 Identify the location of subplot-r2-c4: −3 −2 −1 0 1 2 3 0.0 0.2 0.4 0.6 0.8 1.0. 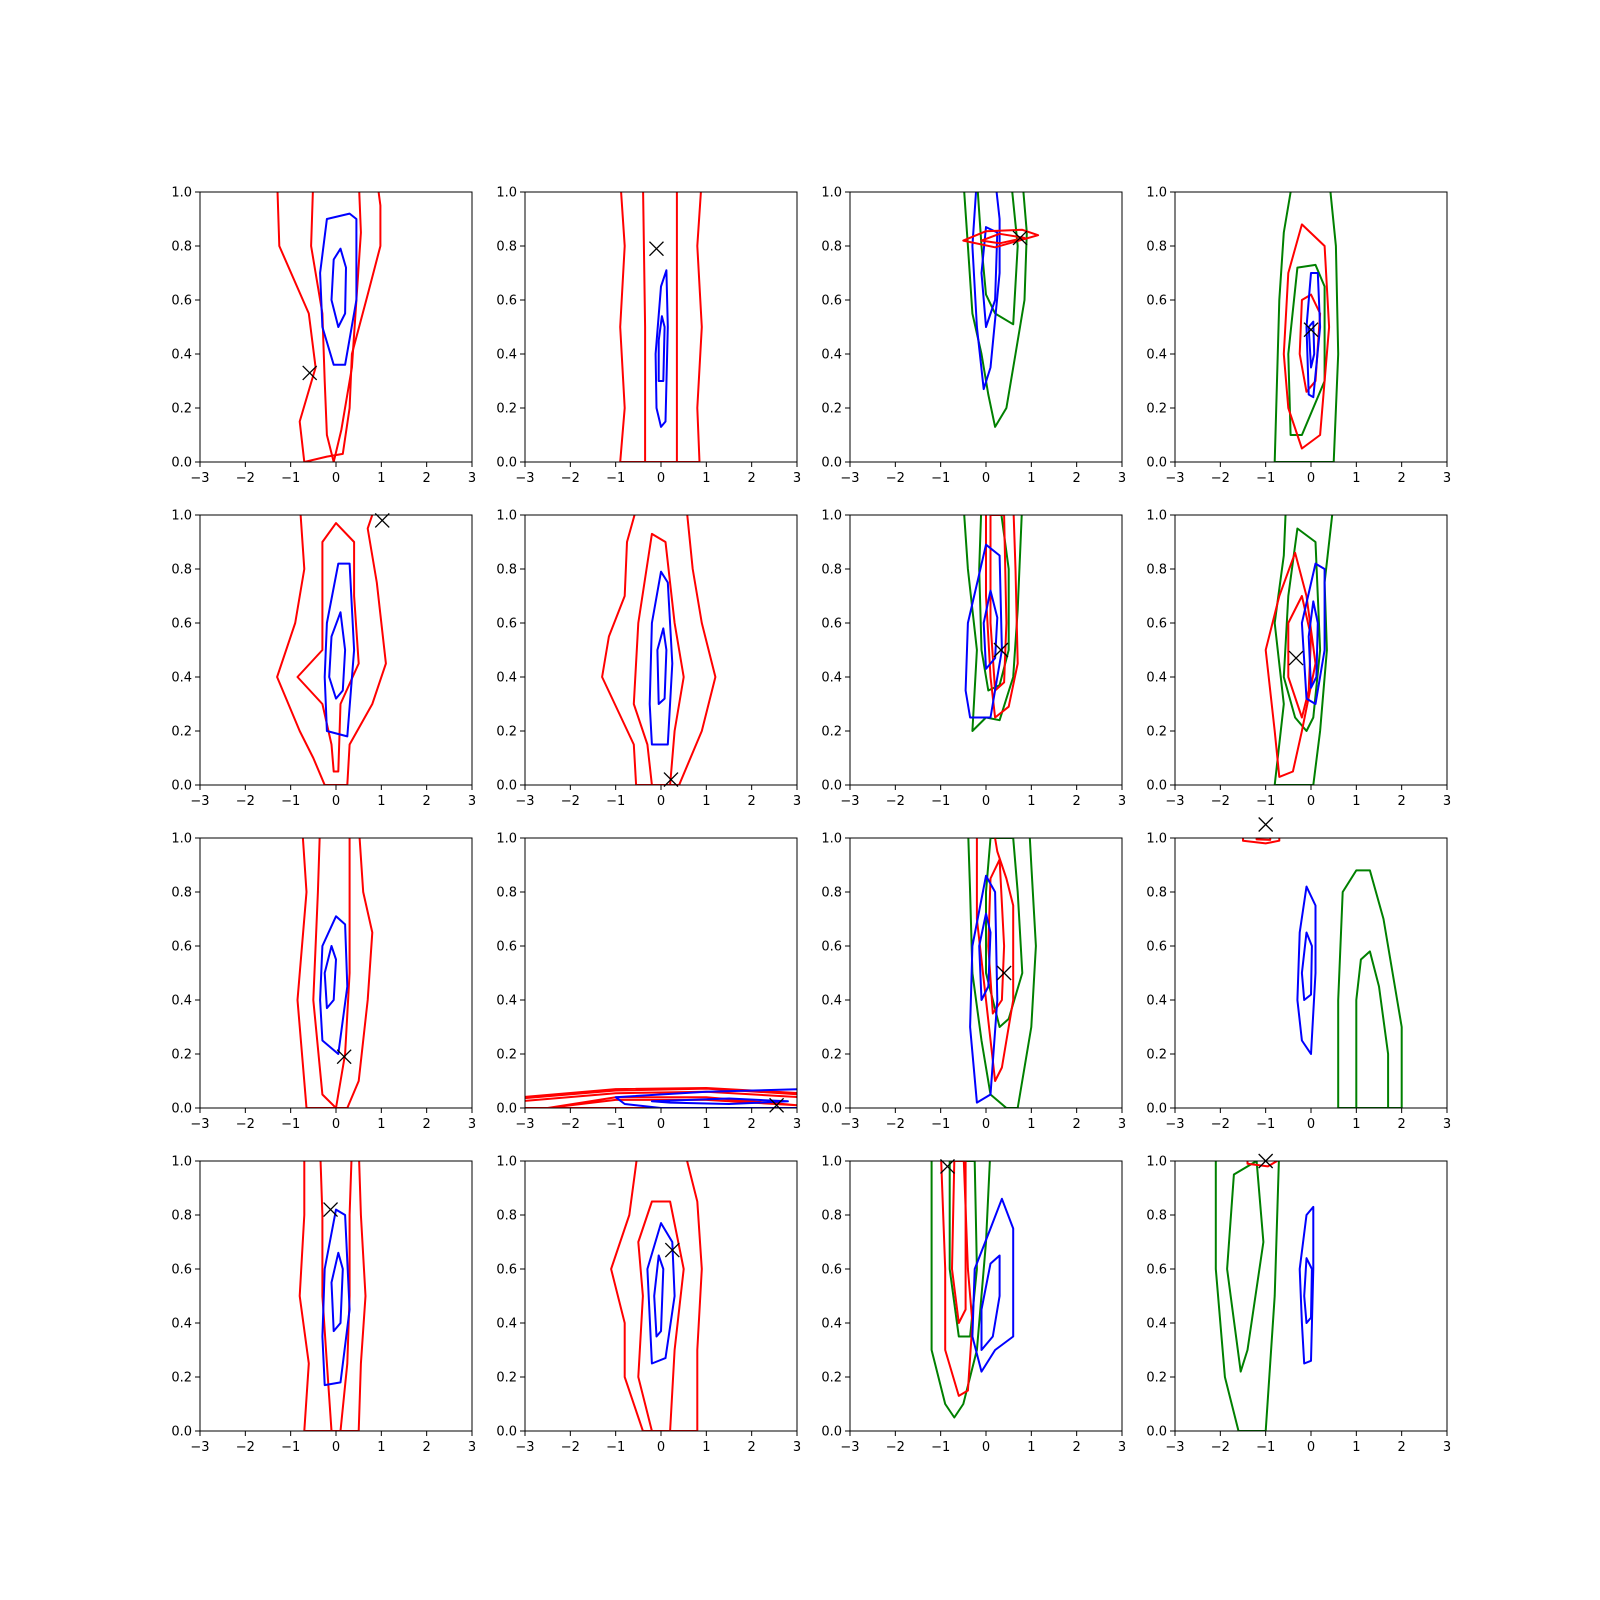
(1298, 659).